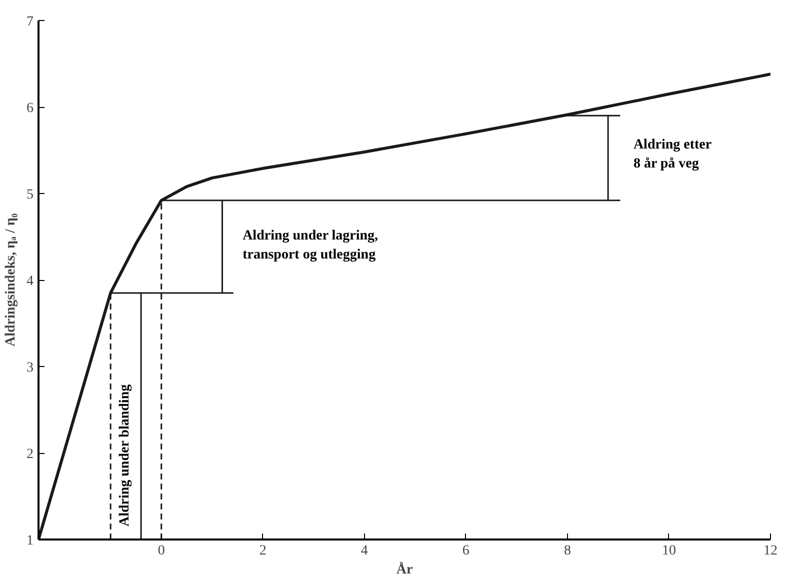  I want to click on y-tick-label: 2, so click(30, 454).